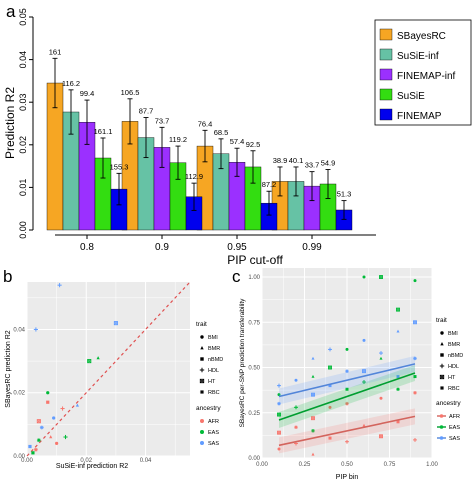 Image resolution: width=474 pixels, height=504 pixels. I want to click on bar-data-label: 161.1, so click(103, 131).